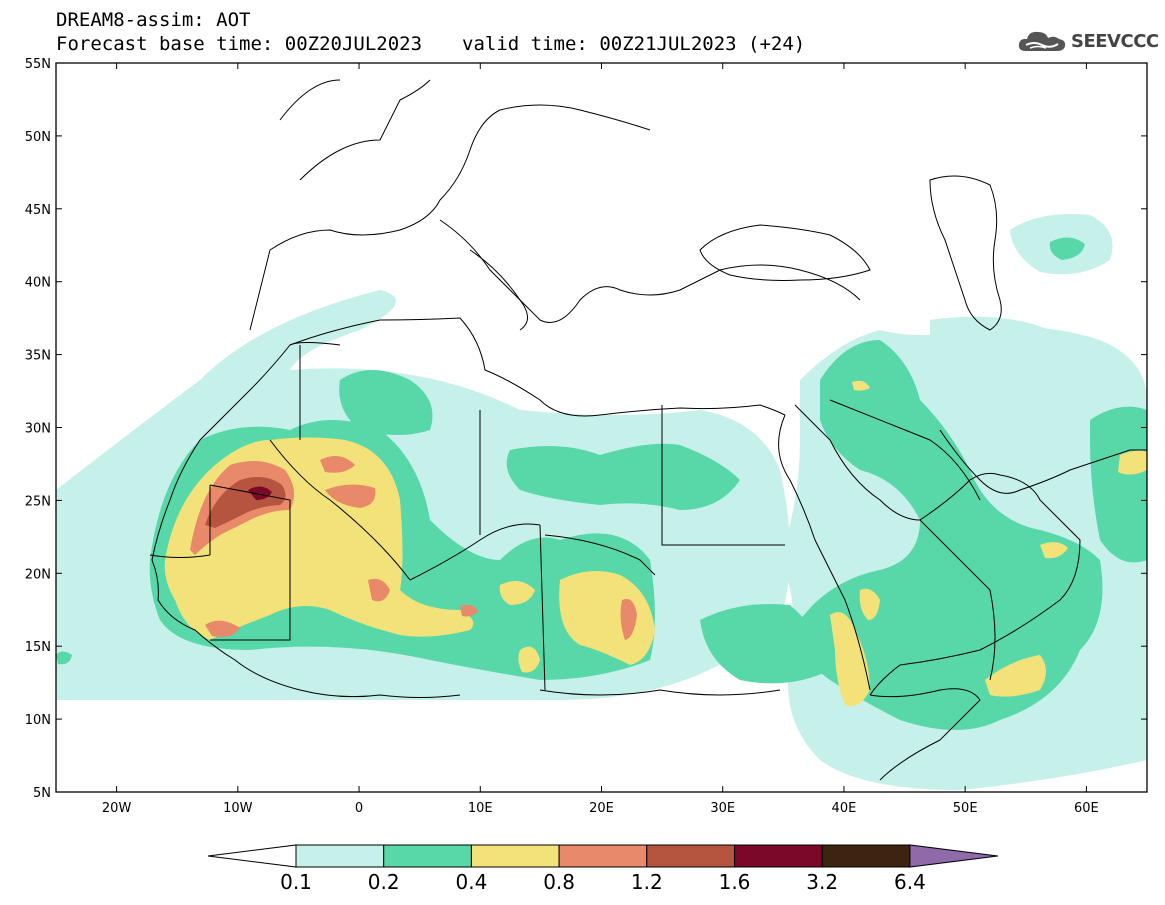 The image size is (1165, 905). I want to click on colorbar-label: 0.2, so click(384, 882).